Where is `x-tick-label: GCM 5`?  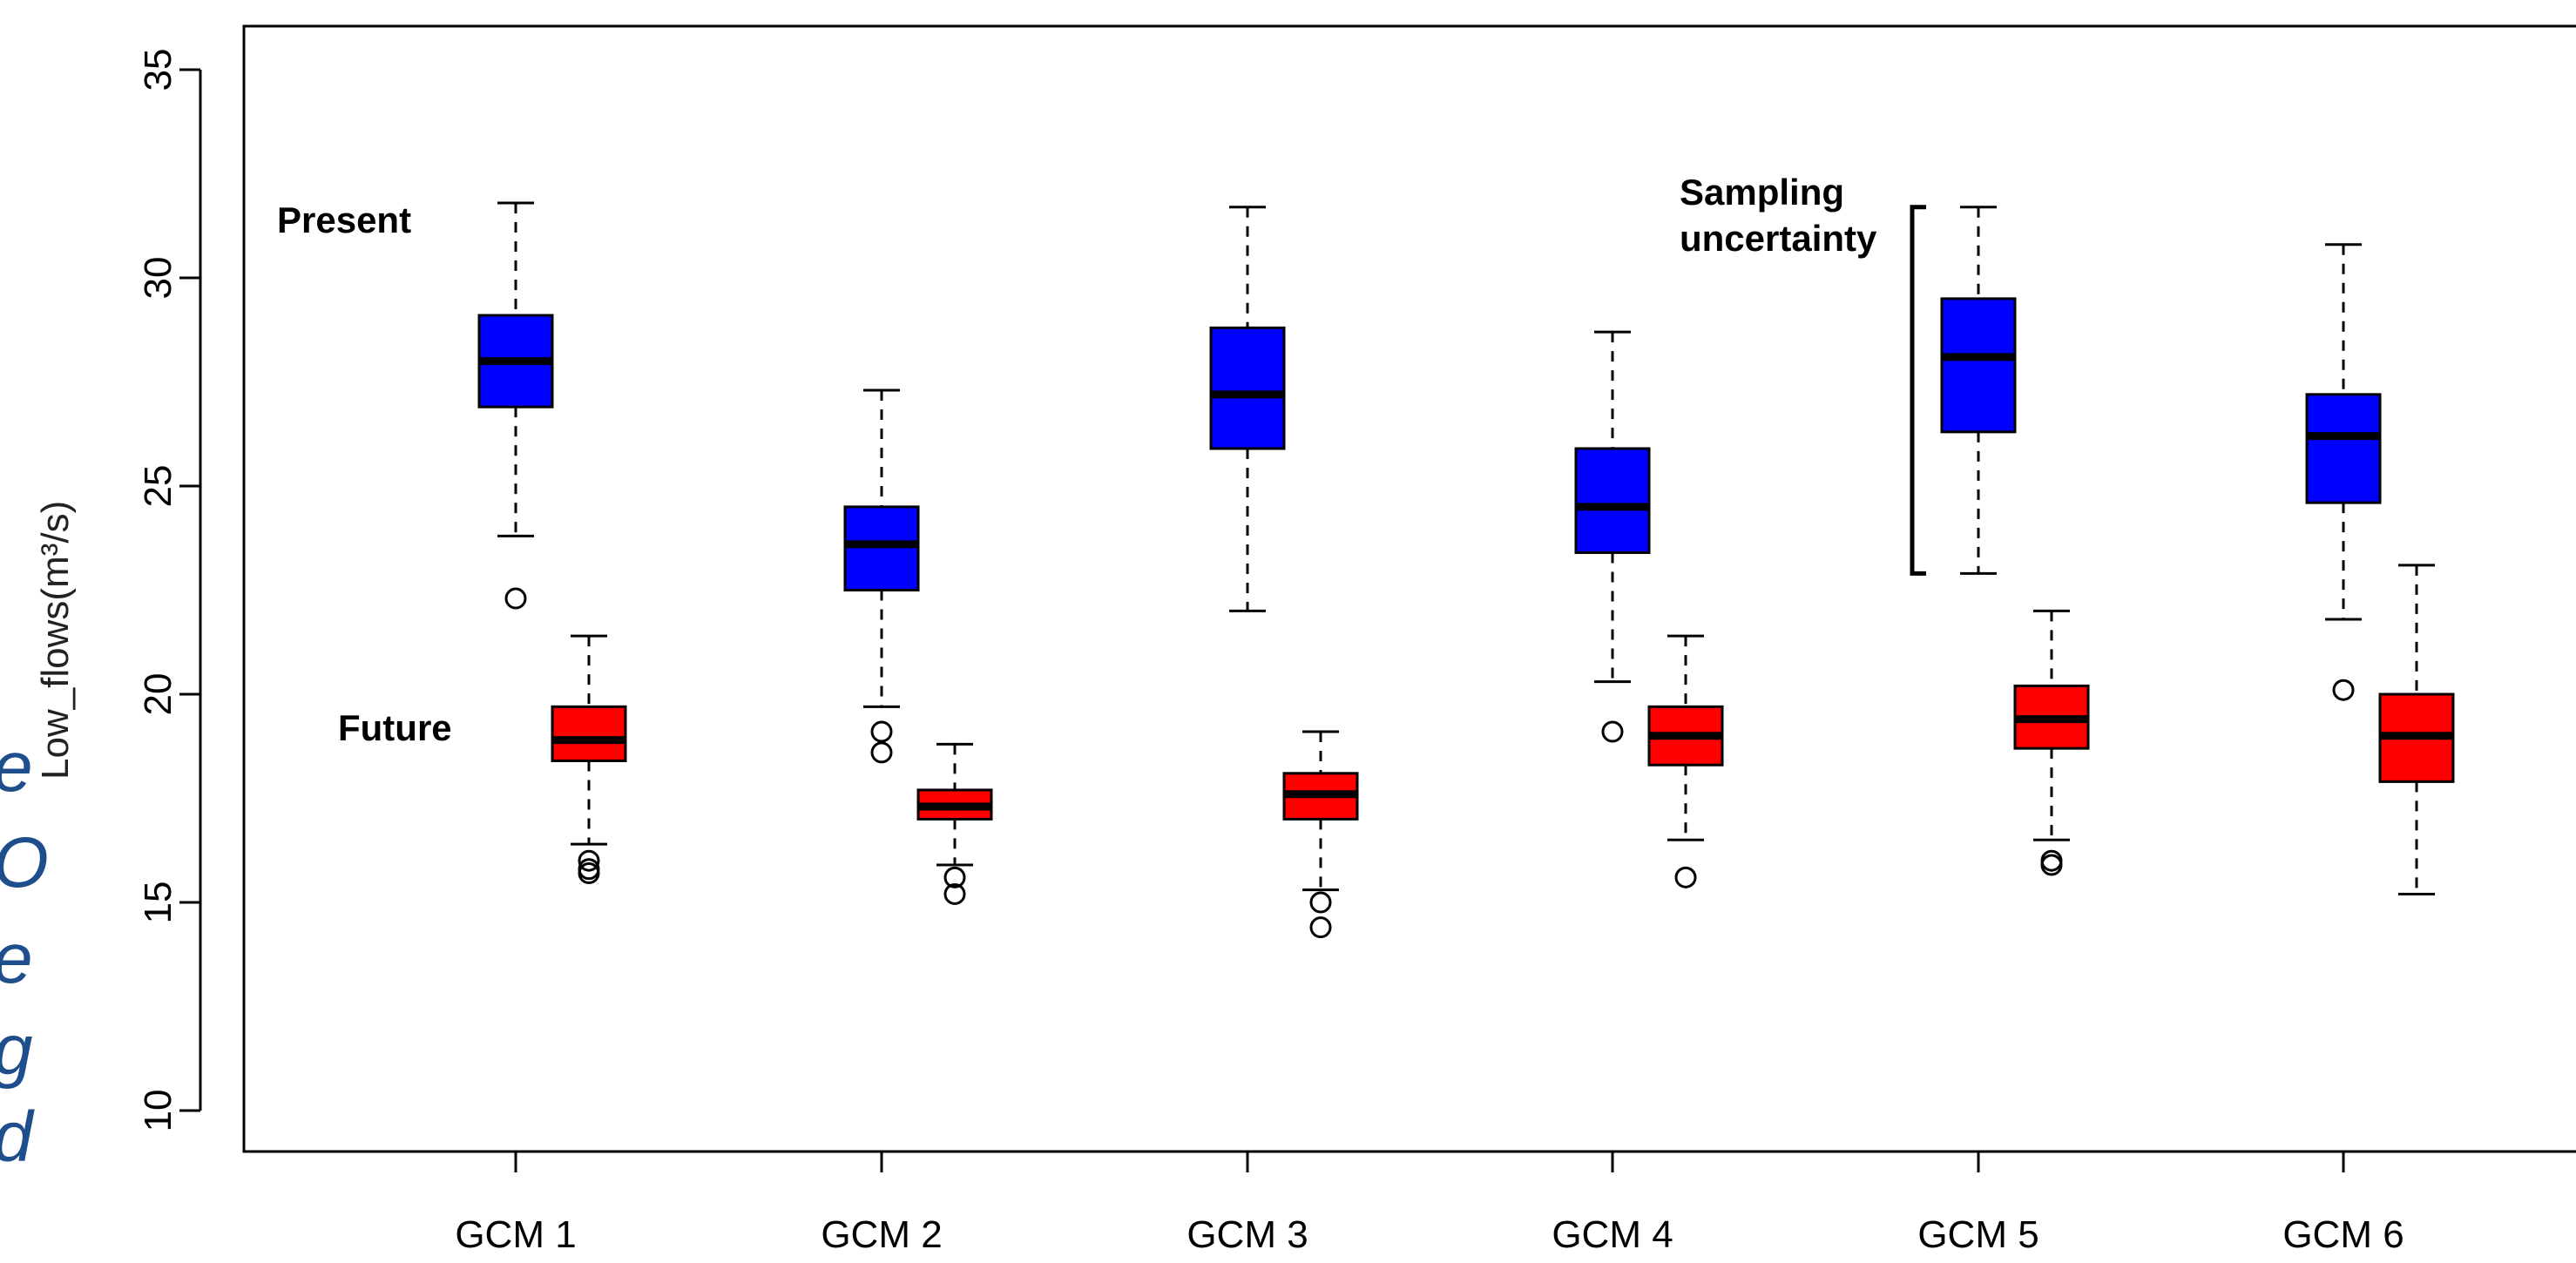
x-tick-label: GCM 5 is located at coordinates (1977, 1234).